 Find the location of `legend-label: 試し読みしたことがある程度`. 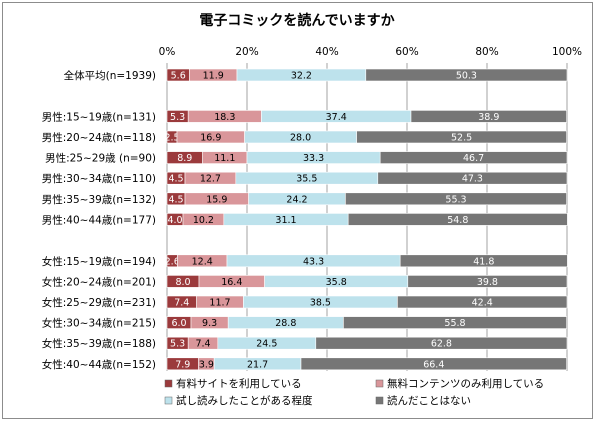

legend-label: 試し読みしたことがある程度 is located at coordinates (244, 400).